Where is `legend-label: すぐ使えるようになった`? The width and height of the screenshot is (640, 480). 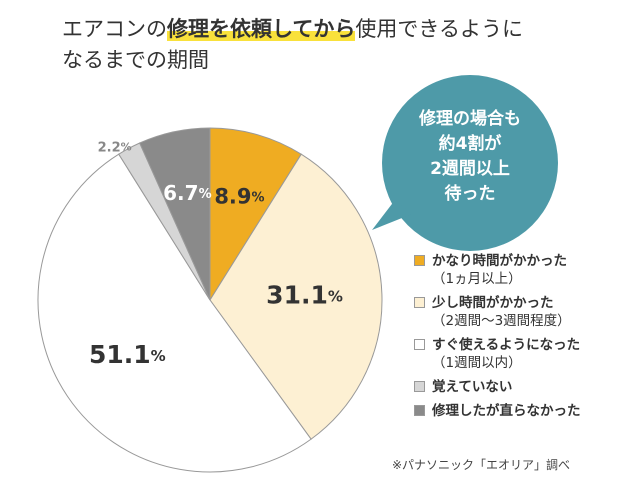
legend-label: すぐ使えるようになった is located at coordinates (506, 345).